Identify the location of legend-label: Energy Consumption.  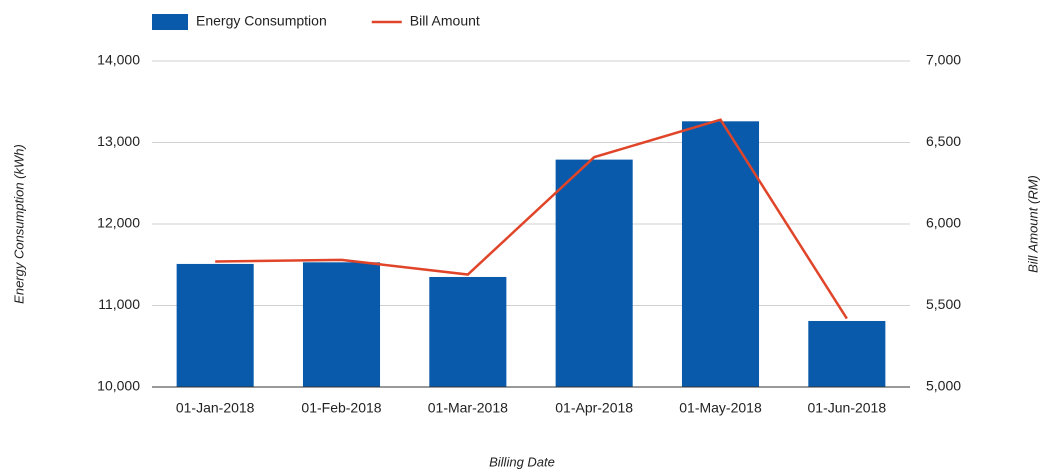
(261, 21).